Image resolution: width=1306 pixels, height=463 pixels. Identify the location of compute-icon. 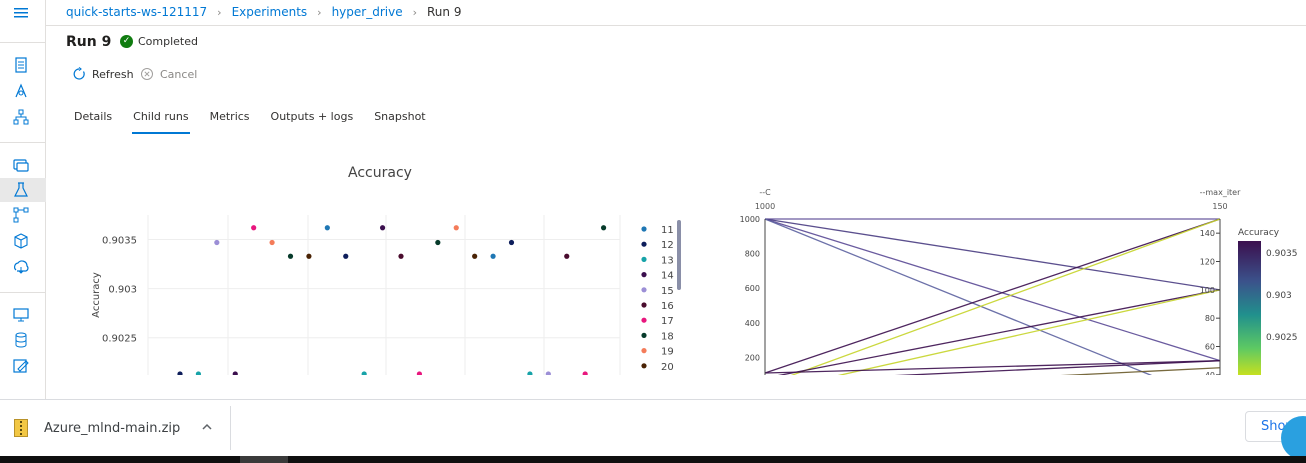
(21, 315).